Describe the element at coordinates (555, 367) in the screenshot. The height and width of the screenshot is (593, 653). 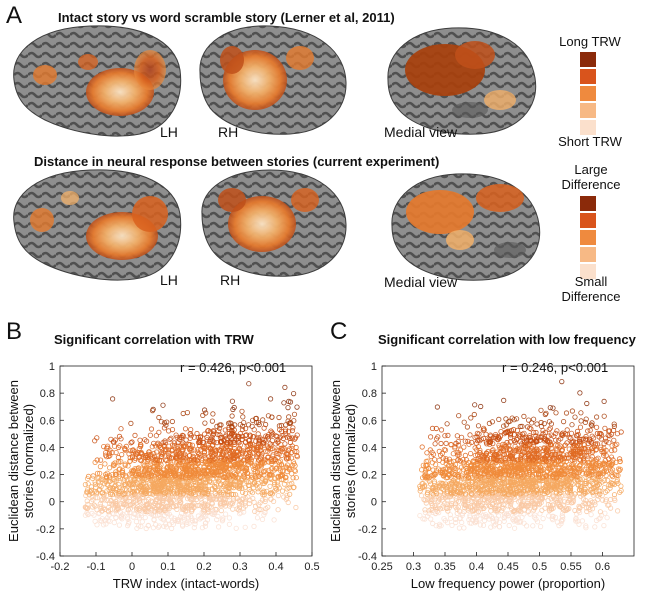
I see `chart-c-stat: r = 0.246, p<0.001` at that location.